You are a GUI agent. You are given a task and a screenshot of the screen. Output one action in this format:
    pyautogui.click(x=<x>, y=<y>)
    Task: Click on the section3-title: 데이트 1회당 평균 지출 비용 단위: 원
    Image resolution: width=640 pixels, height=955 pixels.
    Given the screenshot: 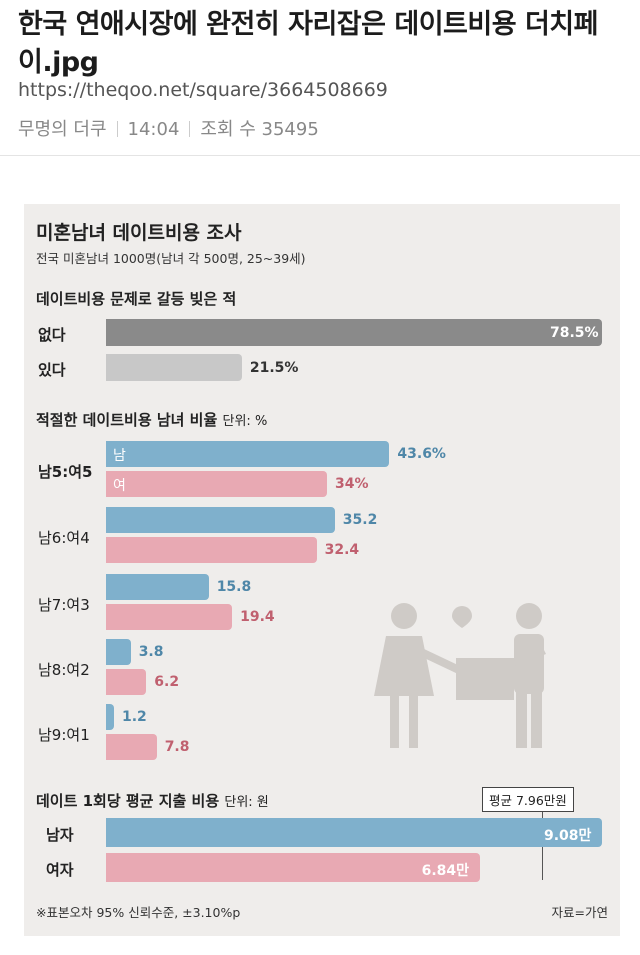 What is the action you would take?
    pyautogui.click(x=152, y=800)
    